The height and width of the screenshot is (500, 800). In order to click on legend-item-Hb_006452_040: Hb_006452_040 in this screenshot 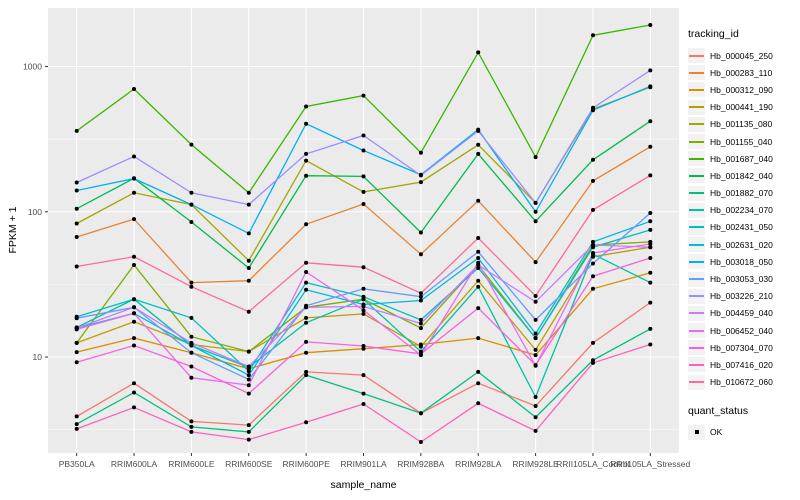, I will do `click(743, 330)`.